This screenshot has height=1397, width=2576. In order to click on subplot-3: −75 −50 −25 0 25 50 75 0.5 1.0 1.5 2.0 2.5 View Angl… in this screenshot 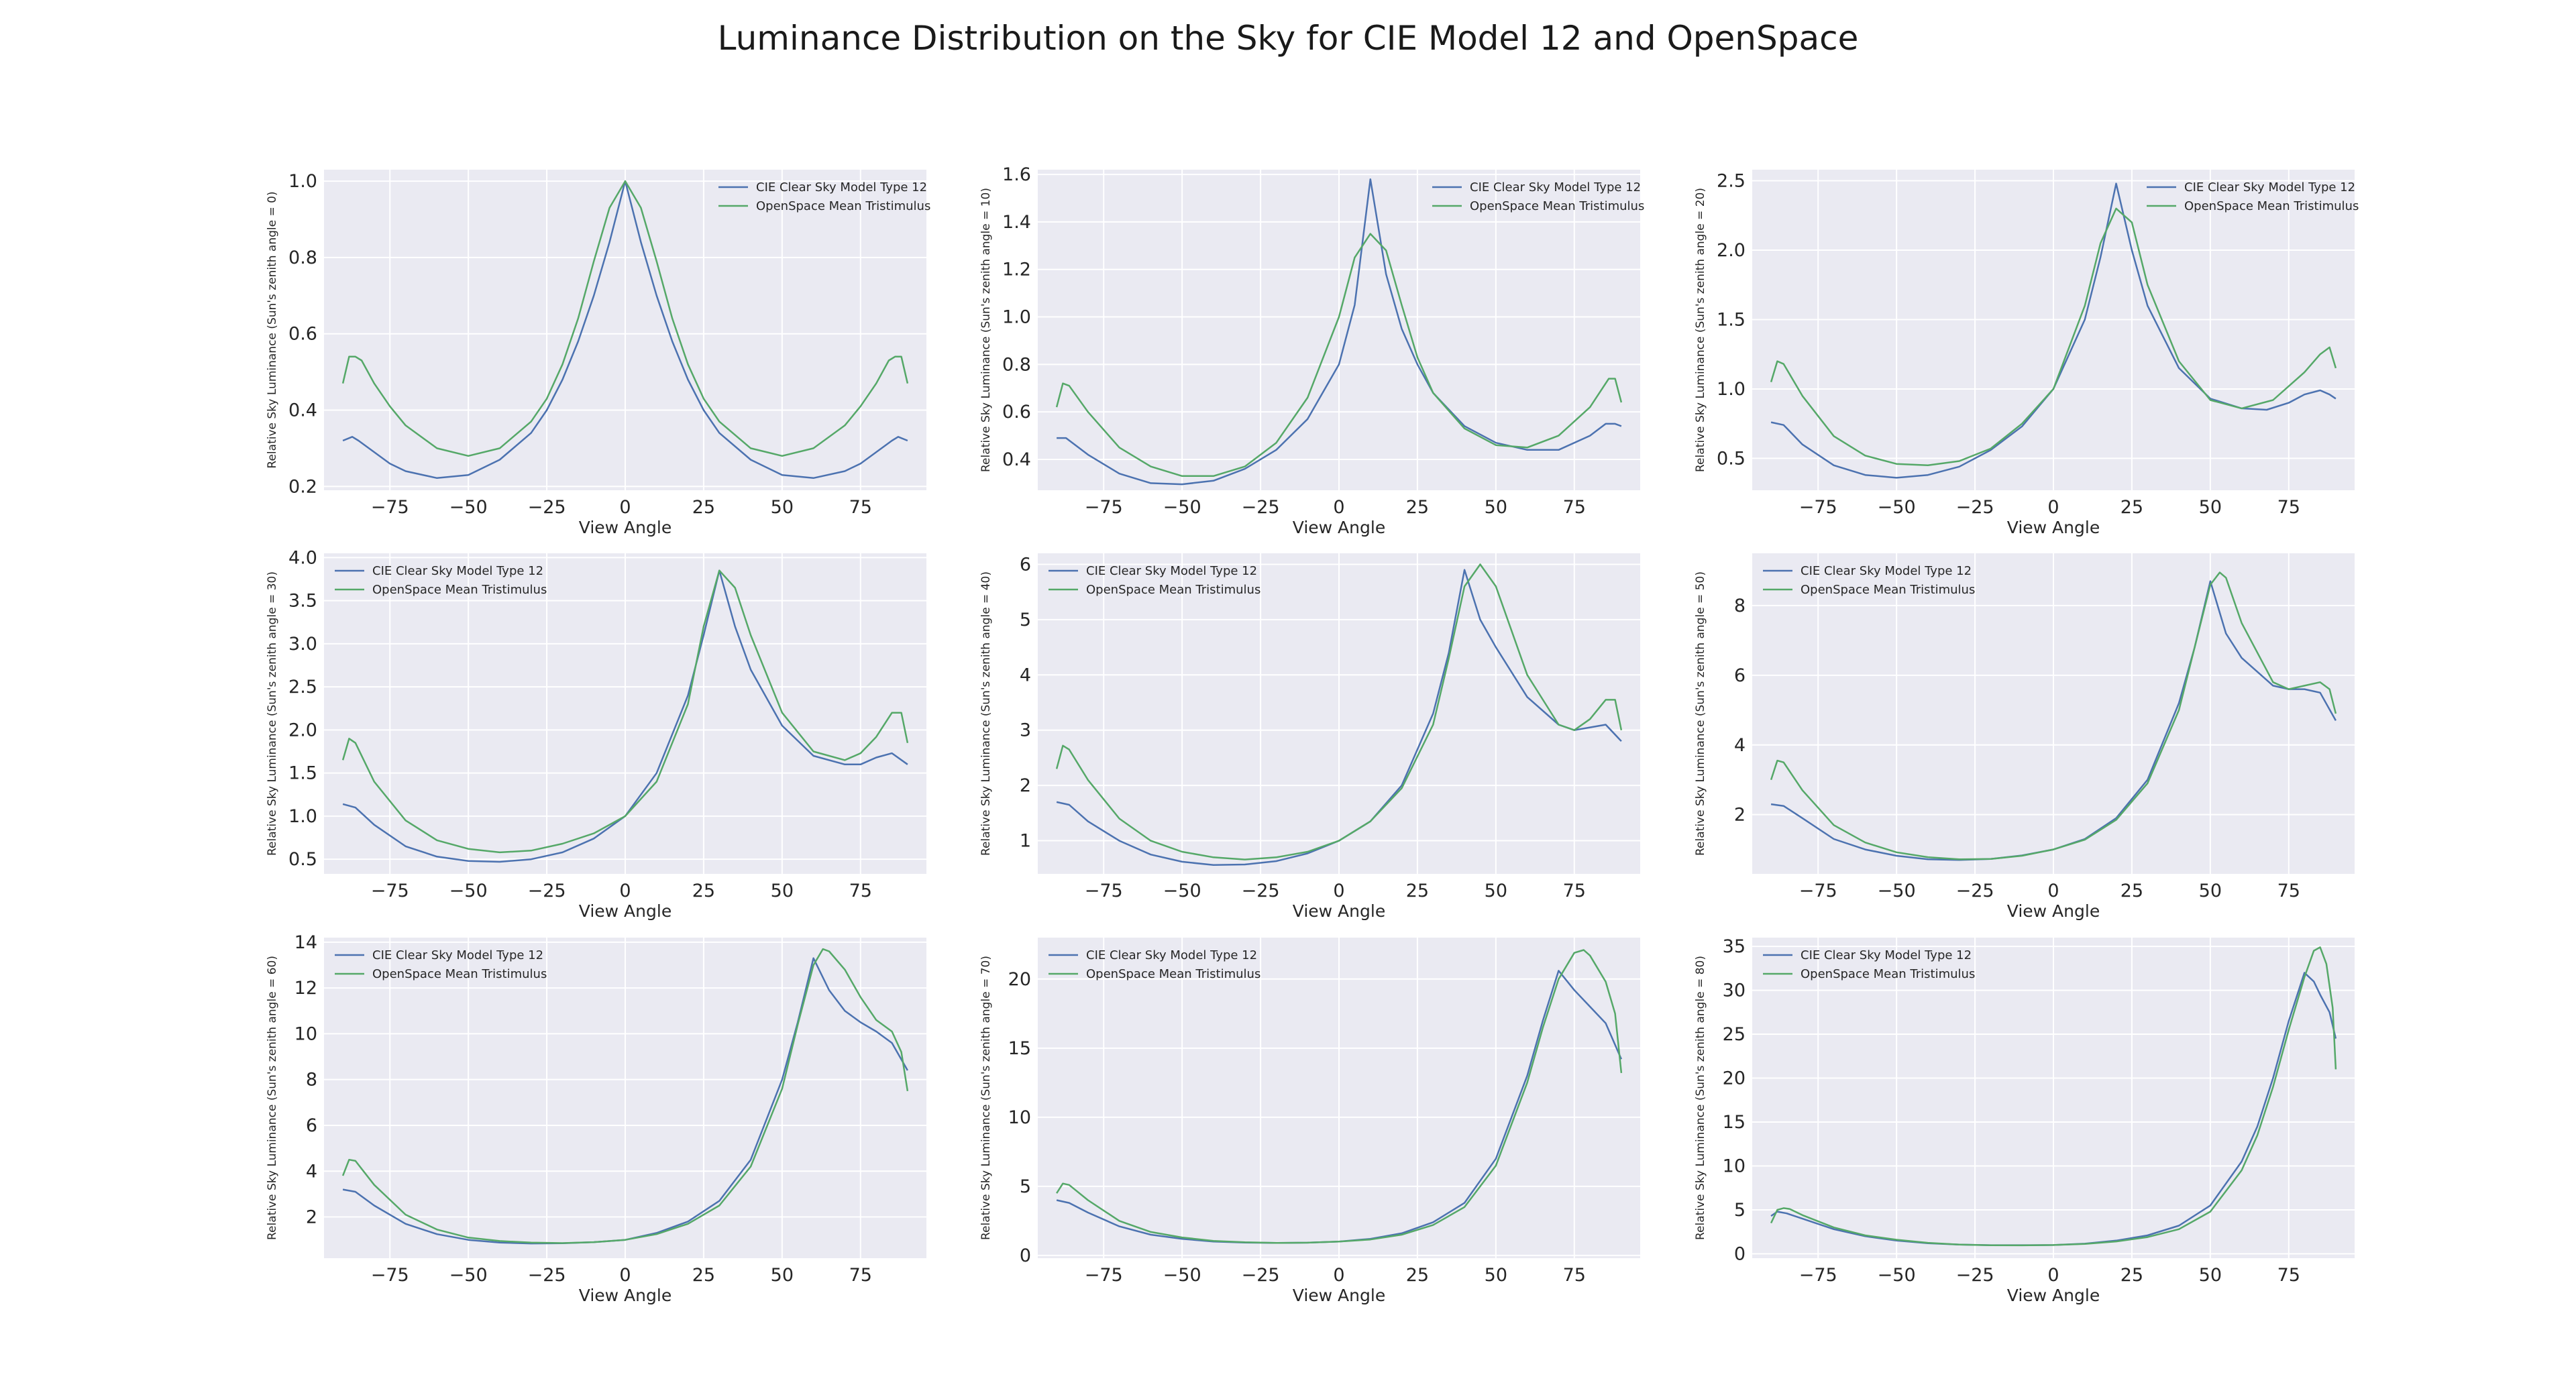, I will do `click(2026, 353)`.